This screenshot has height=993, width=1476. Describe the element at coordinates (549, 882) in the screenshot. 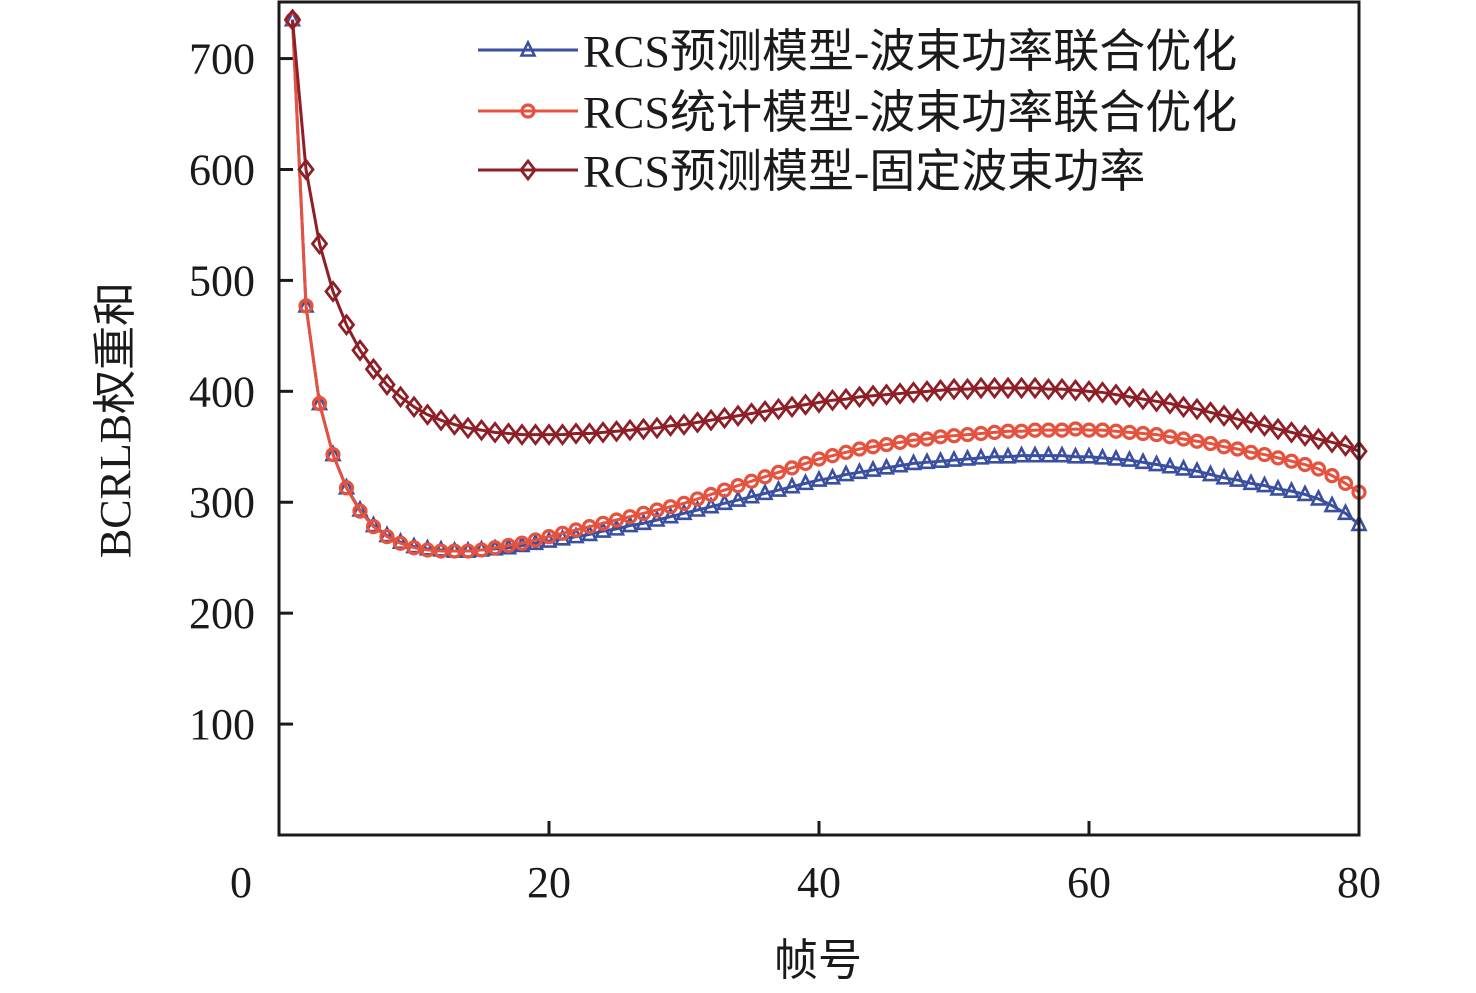

I see `x-tick-label: 20` at that location.